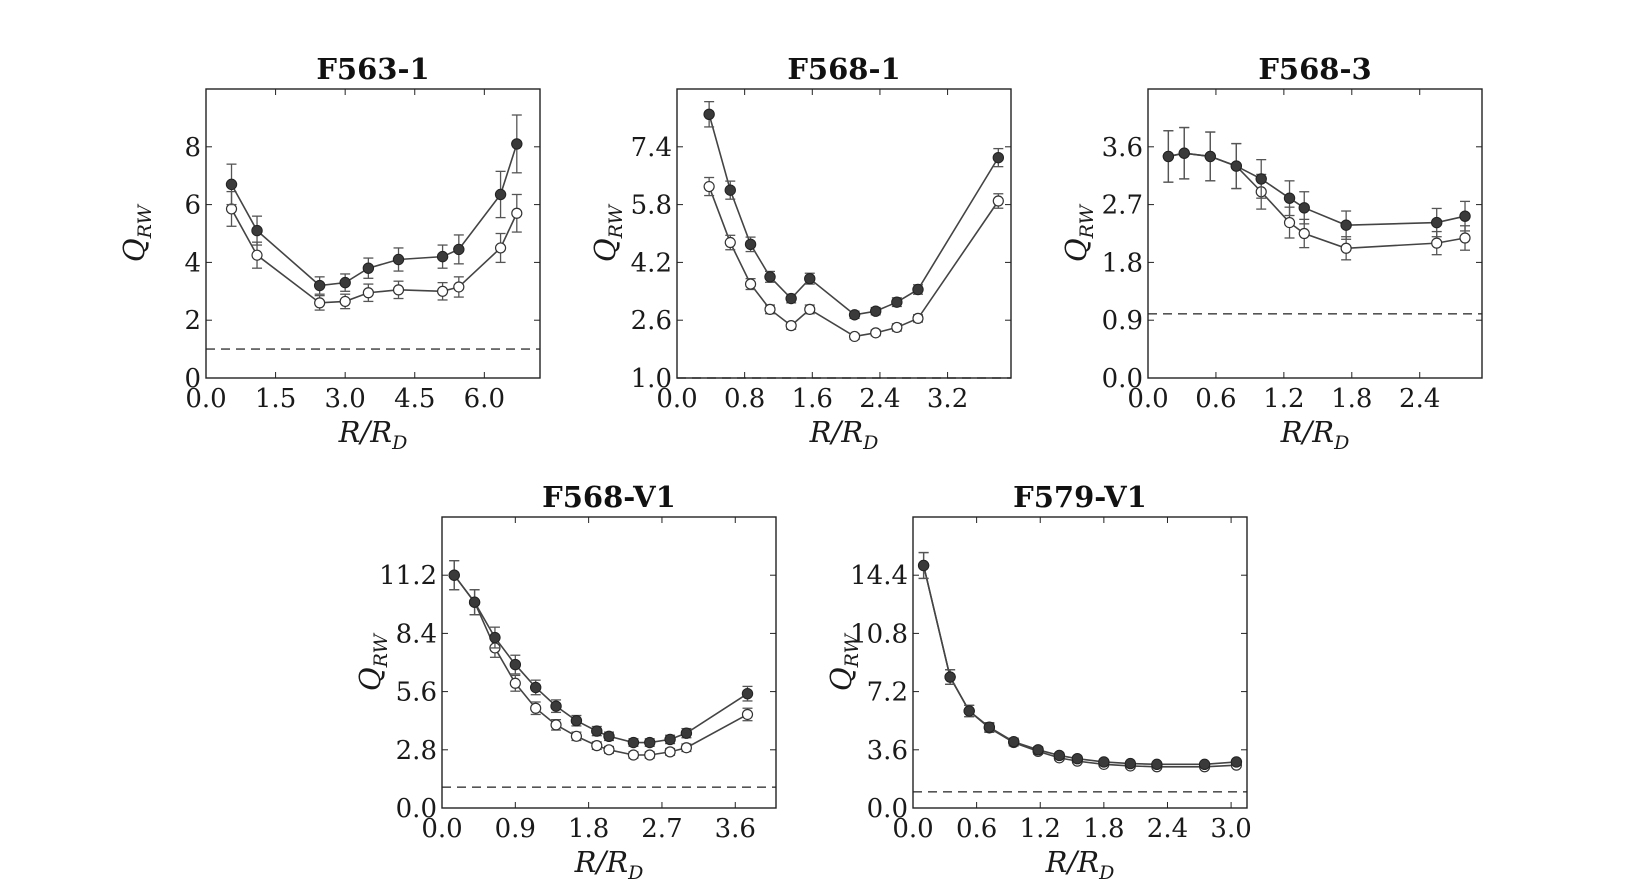  I want to click on panel-f563-1: F563-1 0.0 1.5 3.0 4.5 6.0 0 2 4 6 8 R/RD QRW, so click(329, 253).